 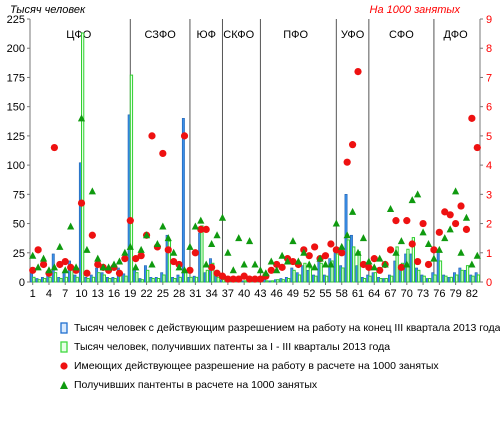 I want to click on left-tick-label: 75, so click(x=19, y=195).